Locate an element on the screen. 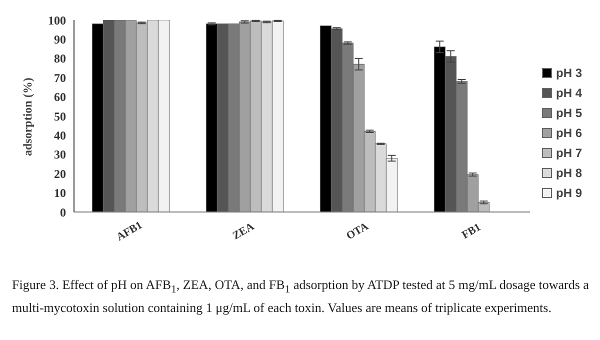 The image size is (600, 340). legend-label: pH 5 is located at coordinates (569, 113).